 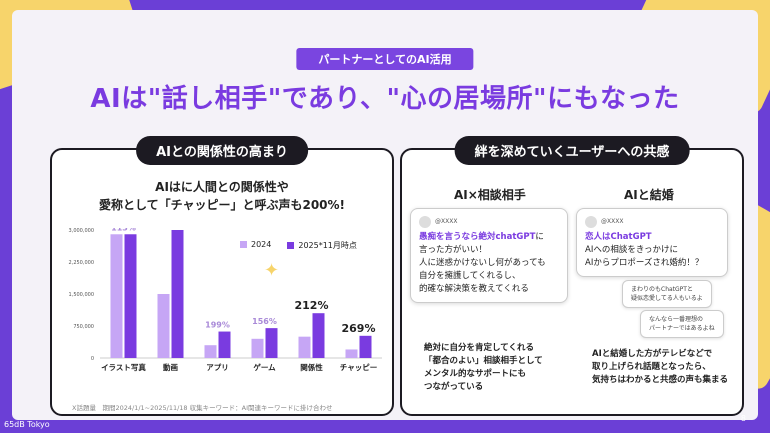 I want to click on chart-panel-title: AIとの関係性の高まり, so click(x=222, y=150).